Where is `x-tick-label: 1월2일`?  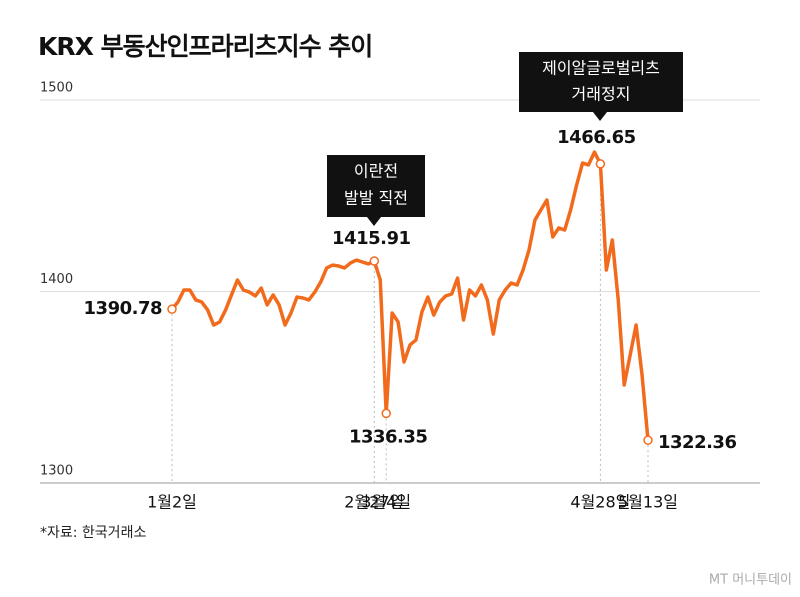
x-tick-label: 1월2일 is located at coordinates (172, 502).